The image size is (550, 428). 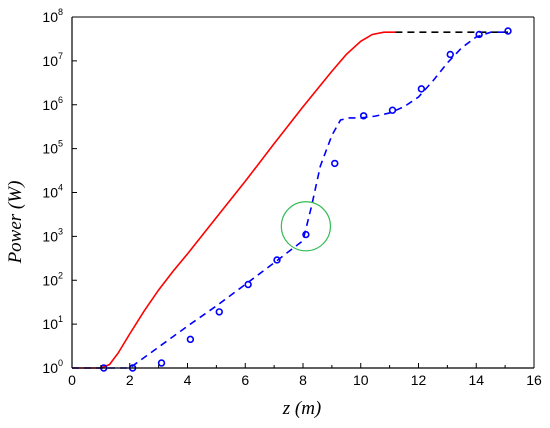 I want to click on y-tick-label: 10², so click(x=52, y=279).